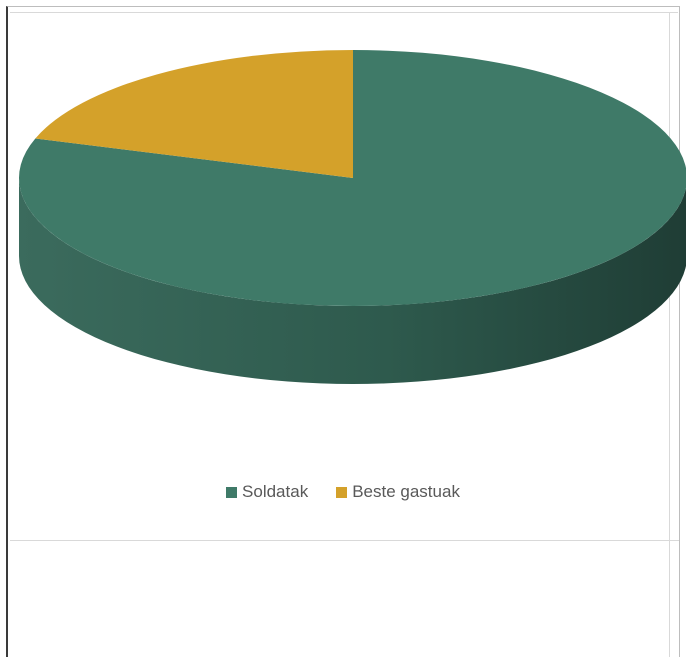 This screenshot has width=686, height=657. Describe the element at coordinates (344, 540) in the screenshot. I see `section-divider` at that location.